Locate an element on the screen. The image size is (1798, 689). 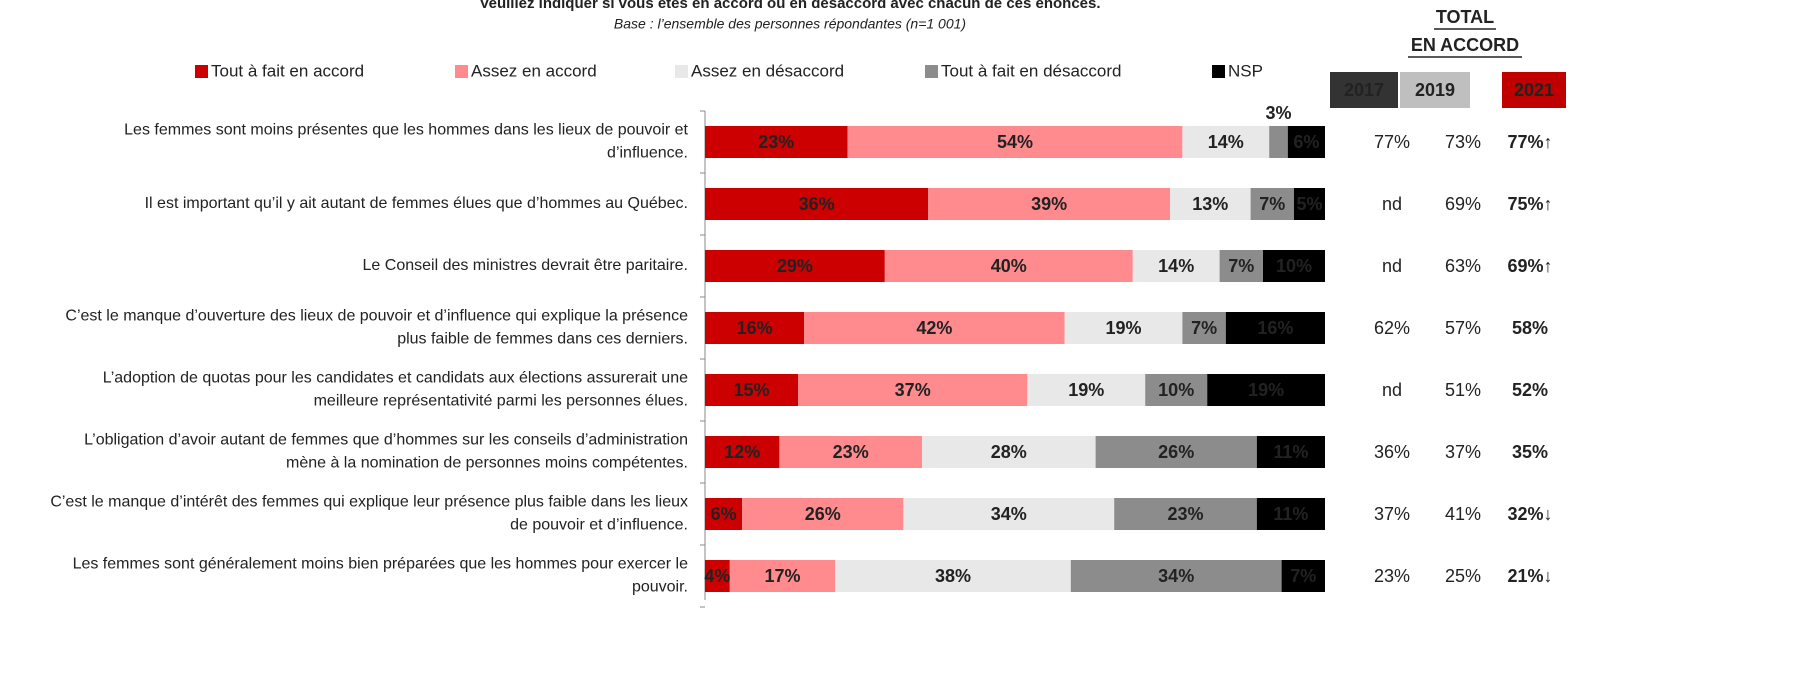
value-label: 36% is located at coordinates (817, 204).